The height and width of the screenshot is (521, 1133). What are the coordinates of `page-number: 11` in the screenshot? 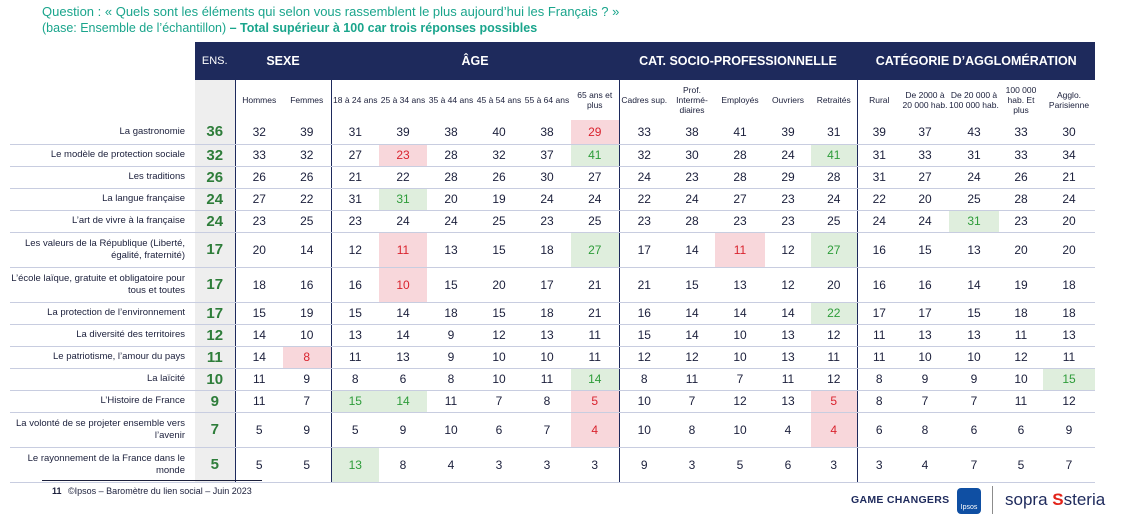 It's located at (57, 491).